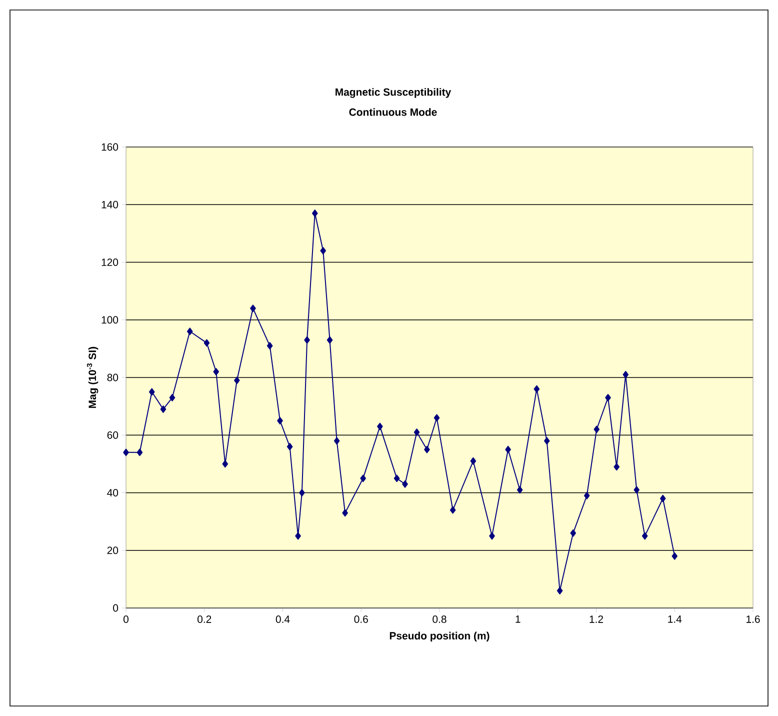 The width and height of the screenshot is (778, 716). What do you see at coordinates (596, 619) in the screenshot?
I see `x-tick-label: 1.2` at bounding box center [596, 619].